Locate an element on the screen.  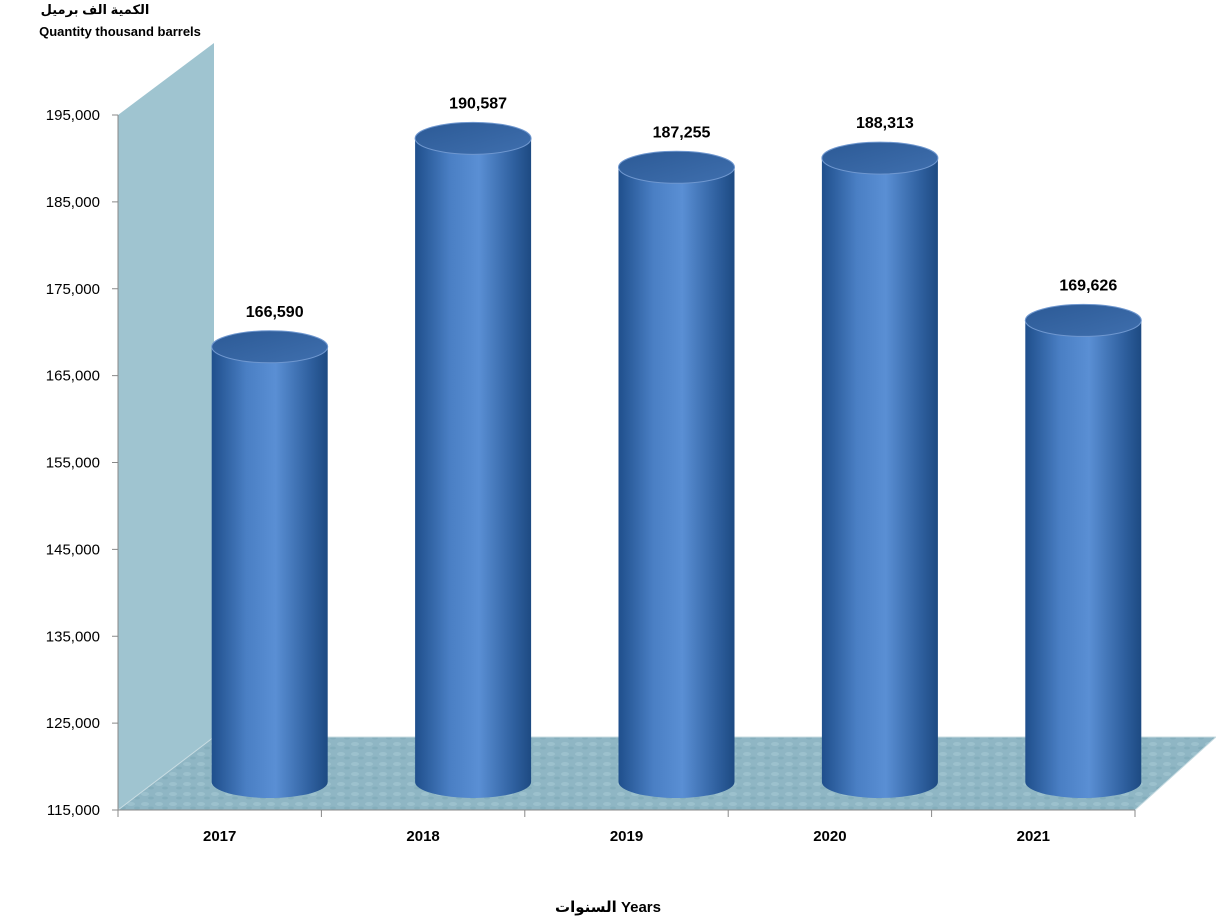
x-tick-label: 2017 is located at coordinates (219, 836).